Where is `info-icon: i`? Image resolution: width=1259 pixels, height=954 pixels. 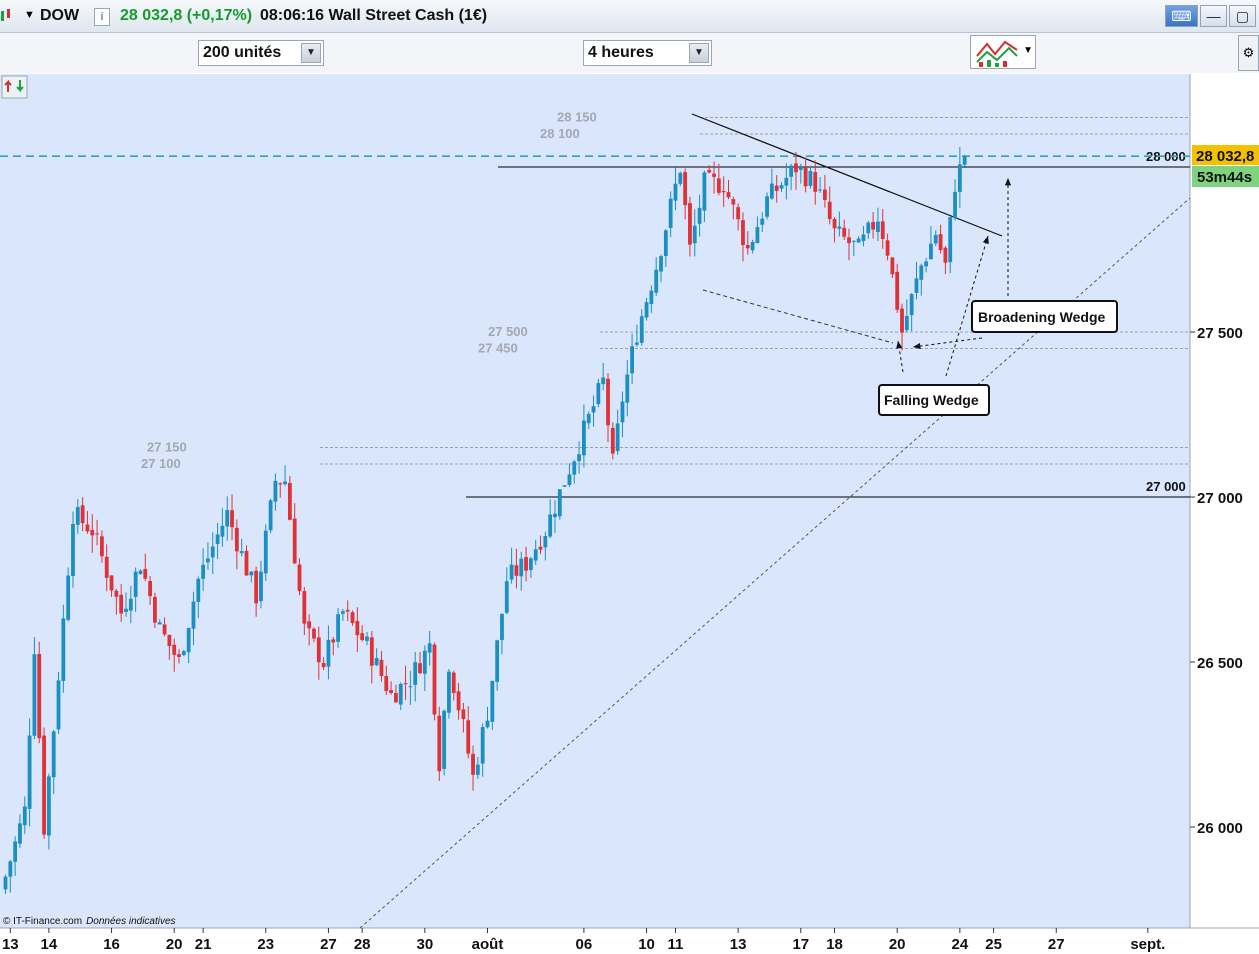
info-icon: i is located at coordinates (102, 17).